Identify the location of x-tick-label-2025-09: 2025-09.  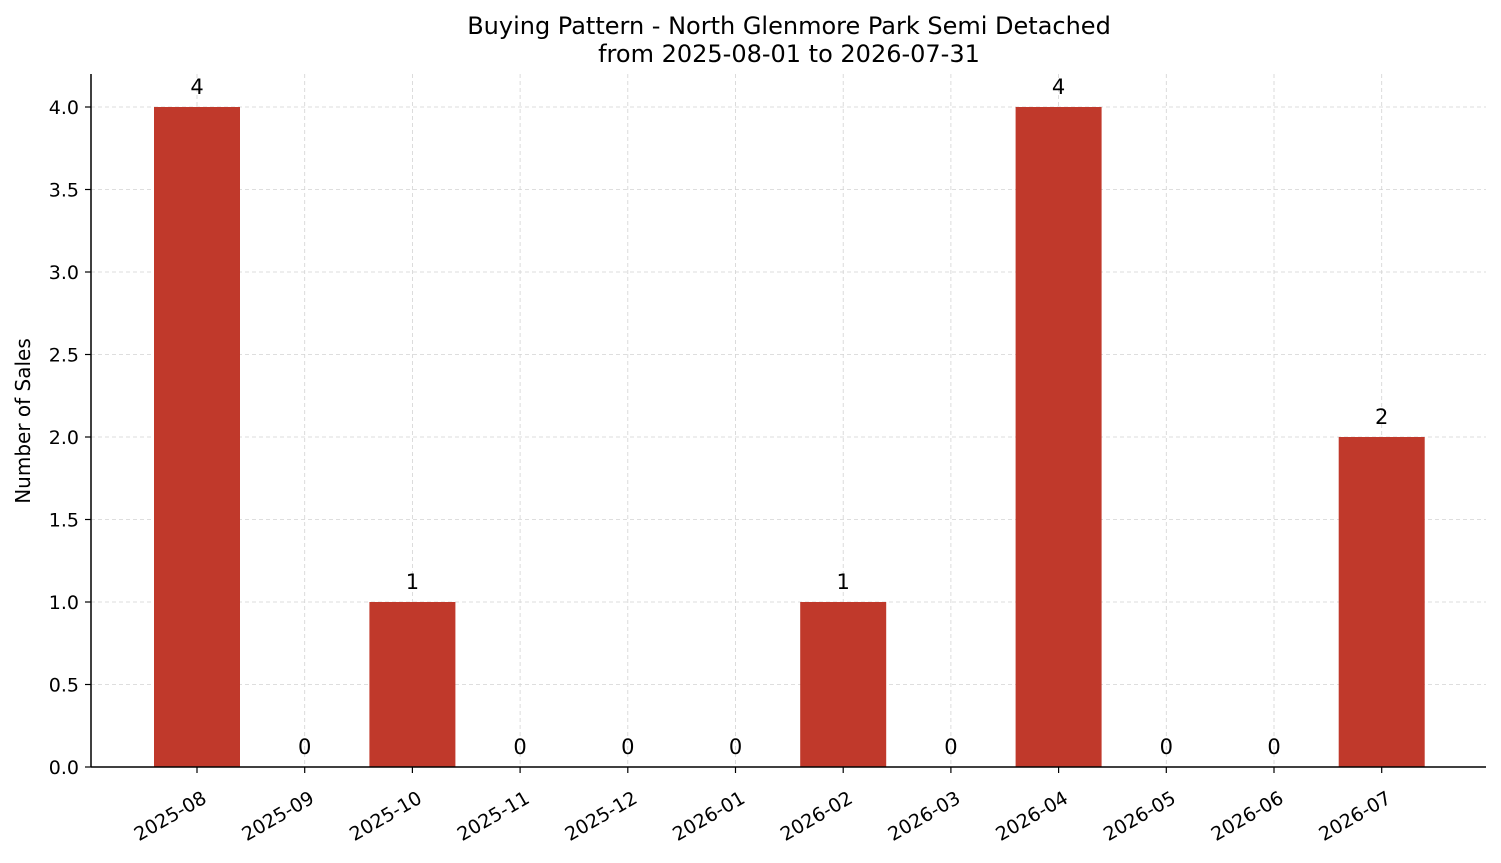
(278, 816).